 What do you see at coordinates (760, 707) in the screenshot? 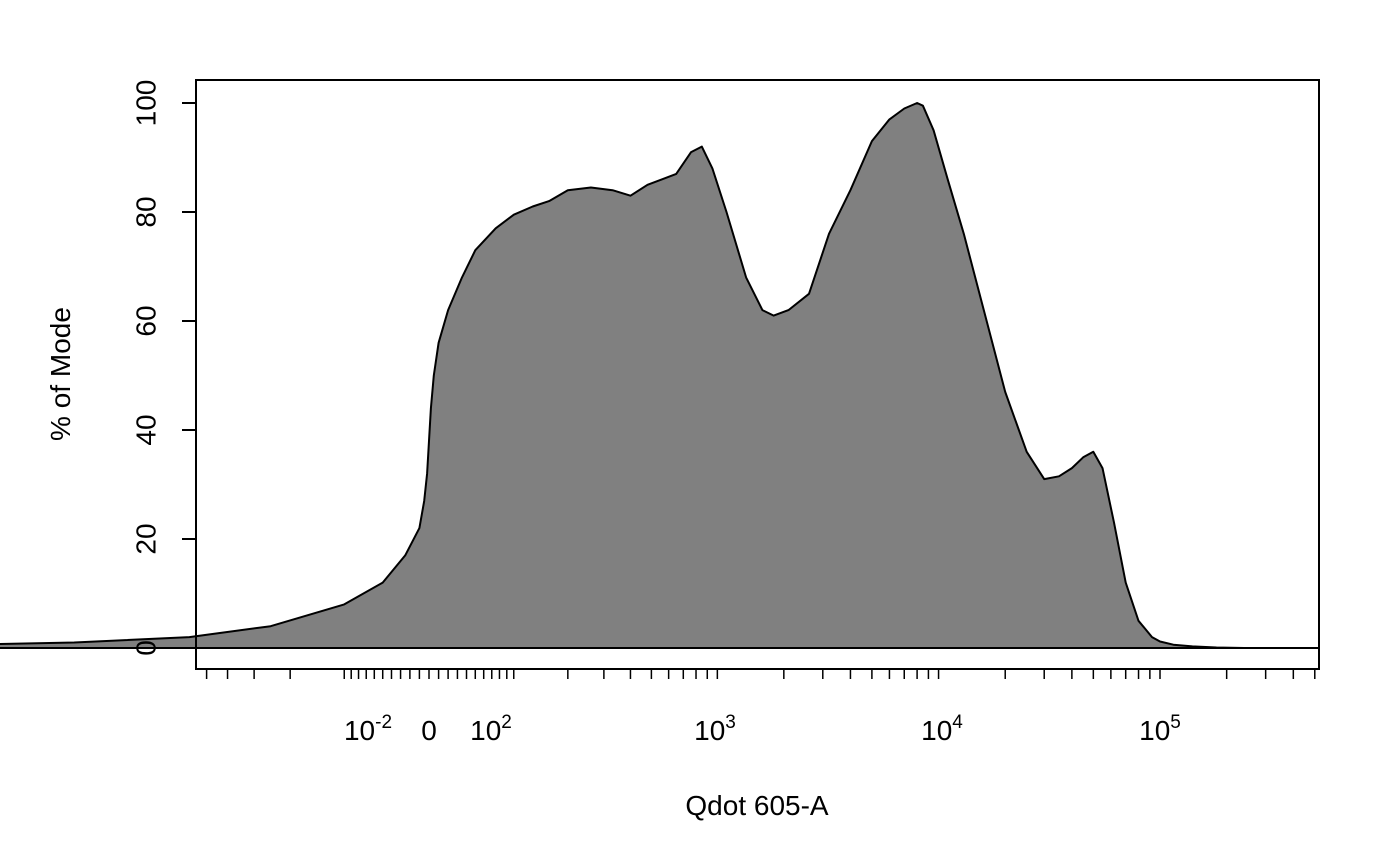
I see `x-axis: 10⁻² 0 10² 10³ 10⁴ 10⁵` at bounding box center [760, 707].